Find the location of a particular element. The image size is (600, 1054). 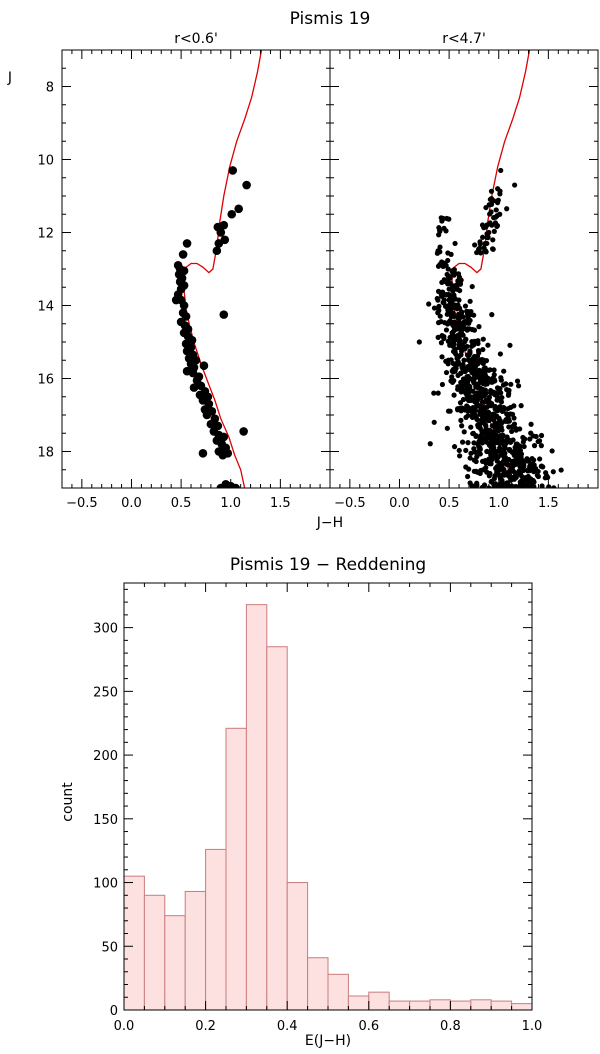

stars-layer is located at coordinates (490, 330).